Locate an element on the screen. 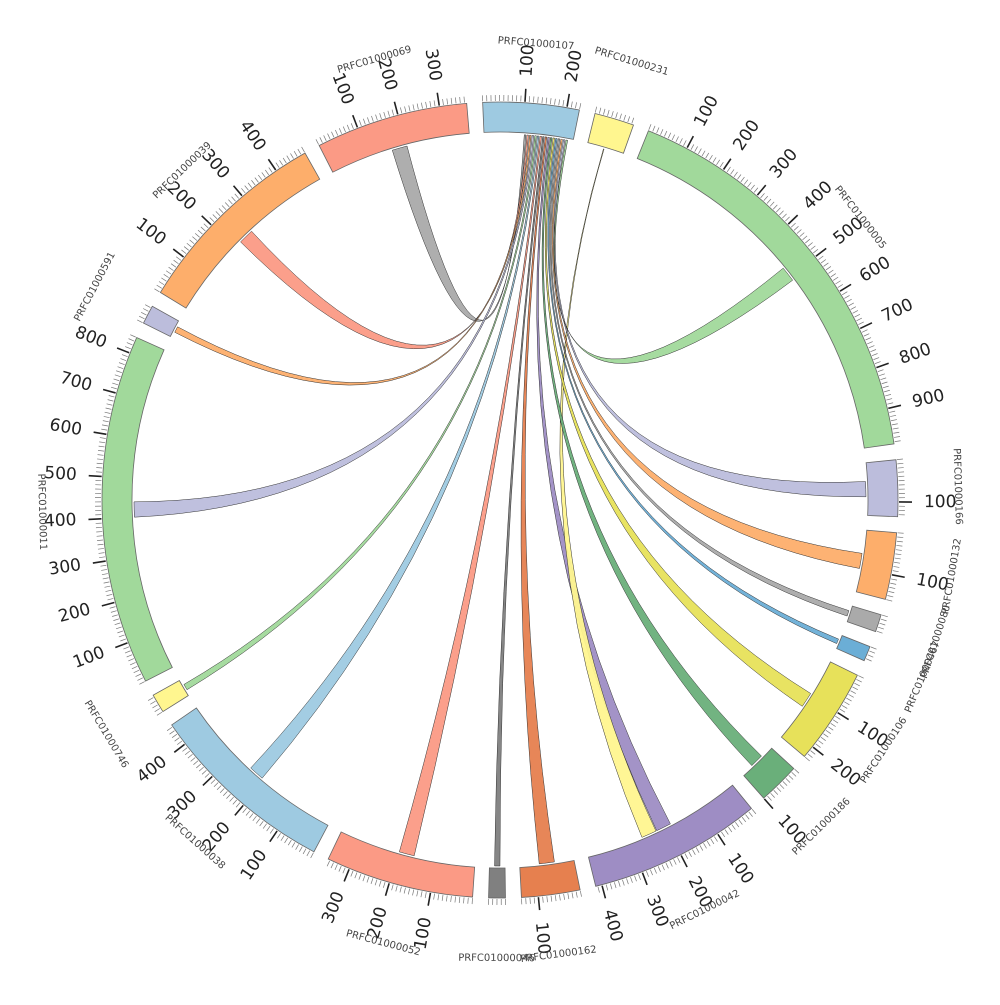  segment-PRFC01000746 is located at coordinates (170, 696).